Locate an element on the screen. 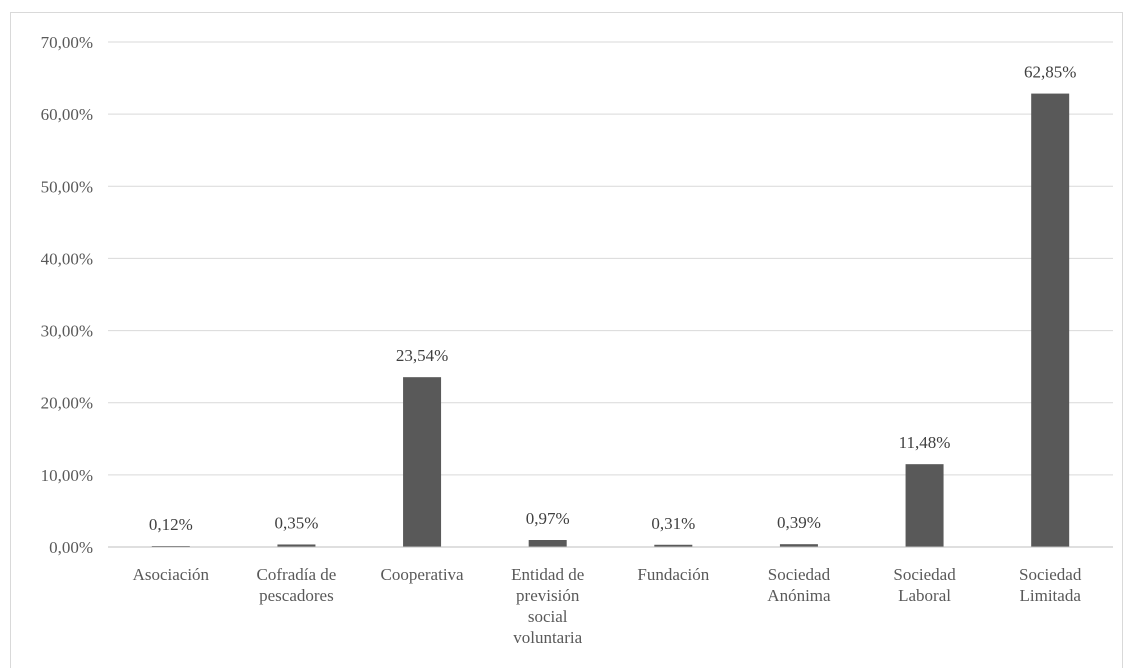 The height and width of the screenshot is (668, 1132). x-tick-label: Cooperativa is located at coordinates (423, 574).